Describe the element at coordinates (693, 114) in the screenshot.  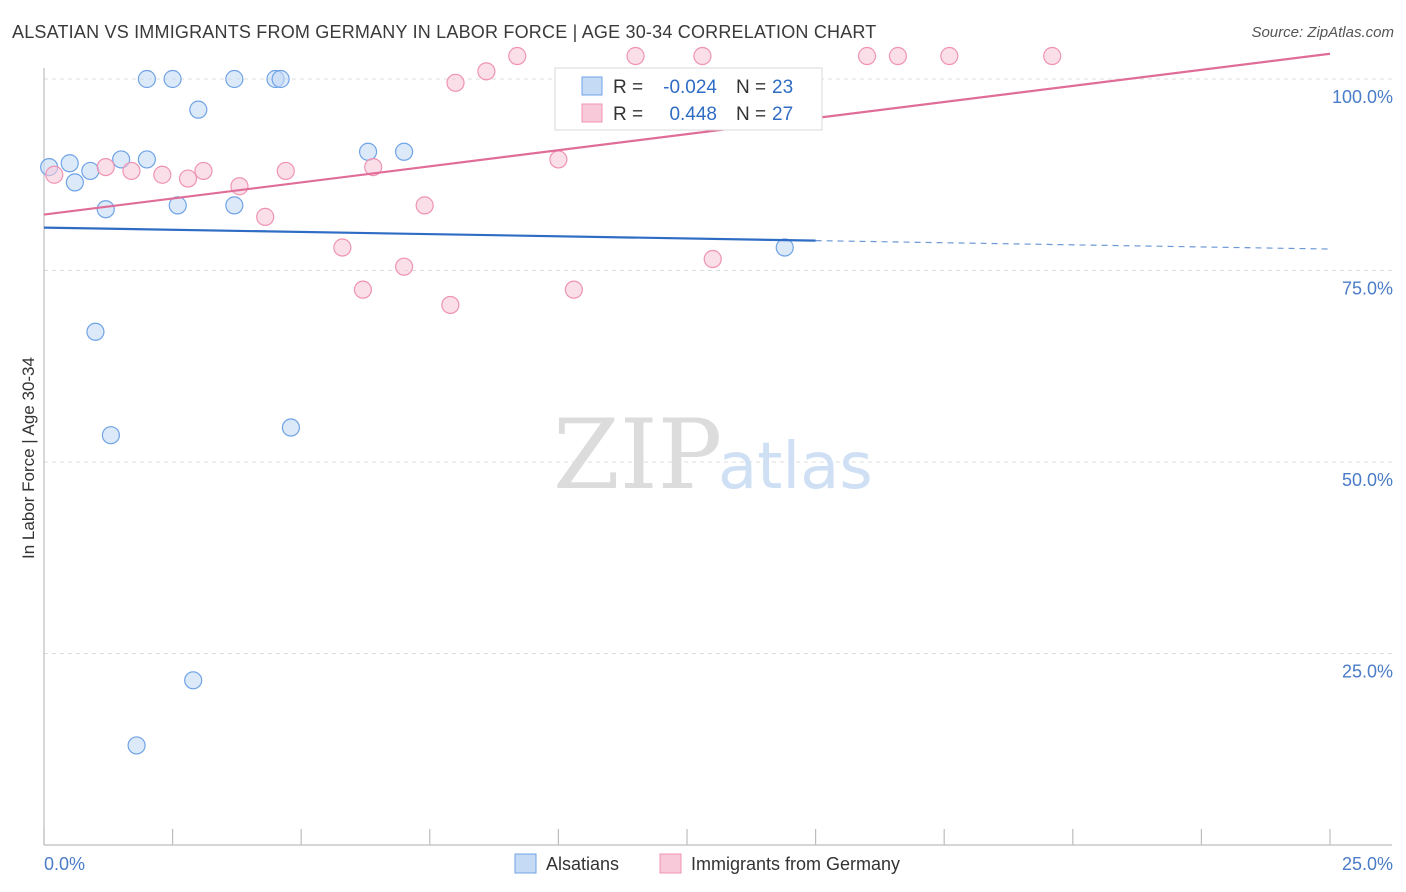
I see `legend-r-value: 0.448` at that location.